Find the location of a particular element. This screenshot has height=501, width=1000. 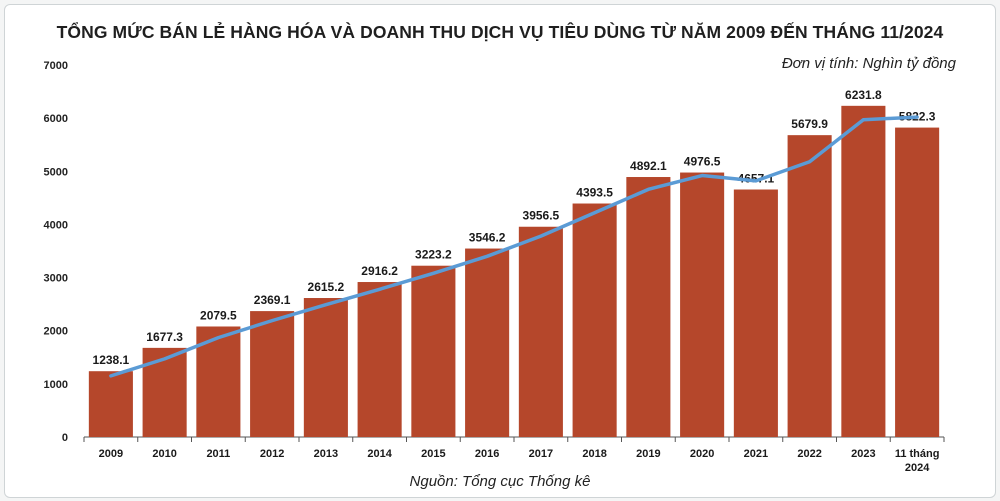

category-label: 2015 is located at coordinates (433, 454).